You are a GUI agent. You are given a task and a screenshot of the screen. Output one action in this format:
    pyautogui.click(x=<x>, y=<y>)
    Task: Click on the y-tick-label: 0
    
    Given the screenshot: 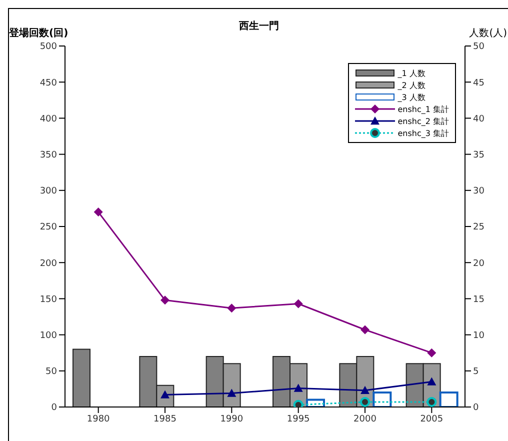 What is the action you would take?
    pyautogui.click(x=54, y=408)
    